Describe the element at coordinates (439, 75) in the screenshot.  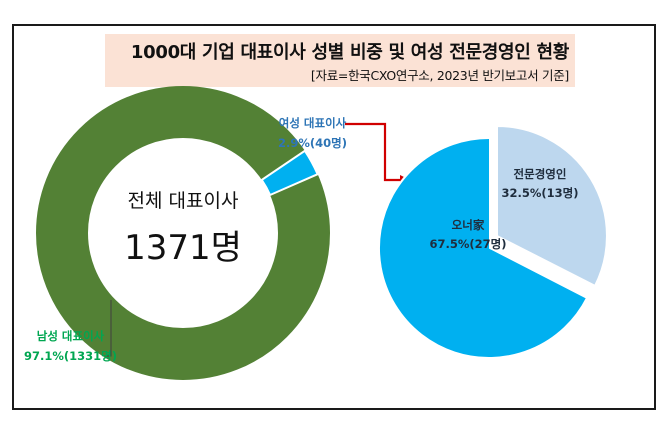
I see `chart-source: [자료=한국CXO연구소, 2023년 반기보고서 기준]` at that location.